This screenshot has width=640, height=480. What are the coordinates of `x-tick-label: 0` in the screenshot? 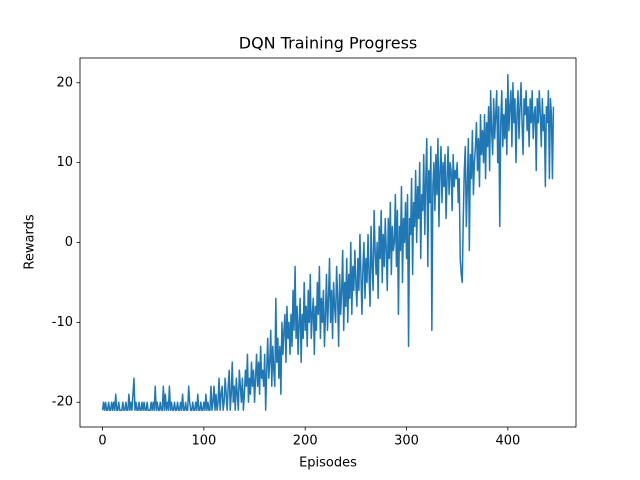 It's located at (102, 441).